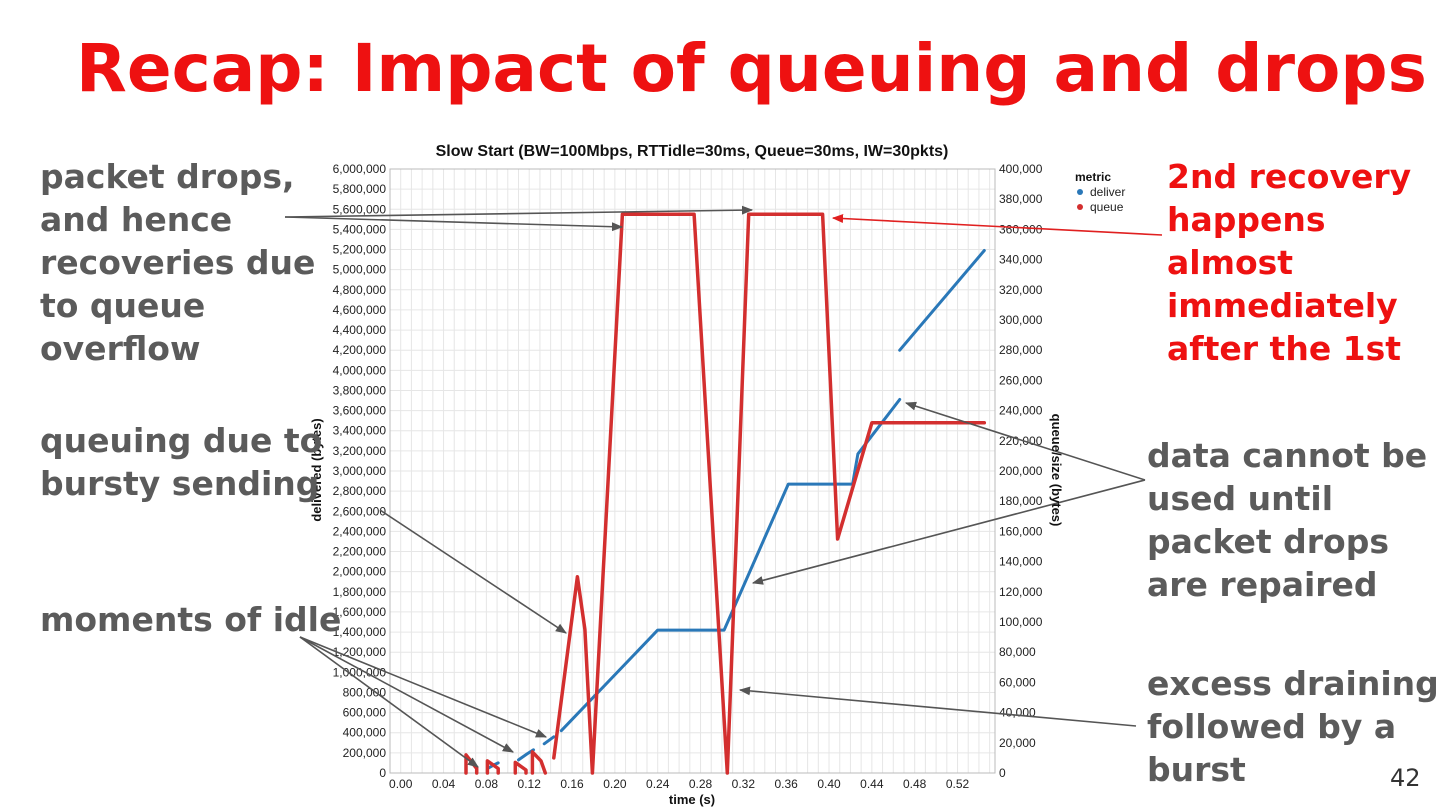 This screenshot has height=810, width=1440. Describe the element at coordinates (1021, 411) in the screenshot. I see `y2-tick-label: 240,000` at that location.